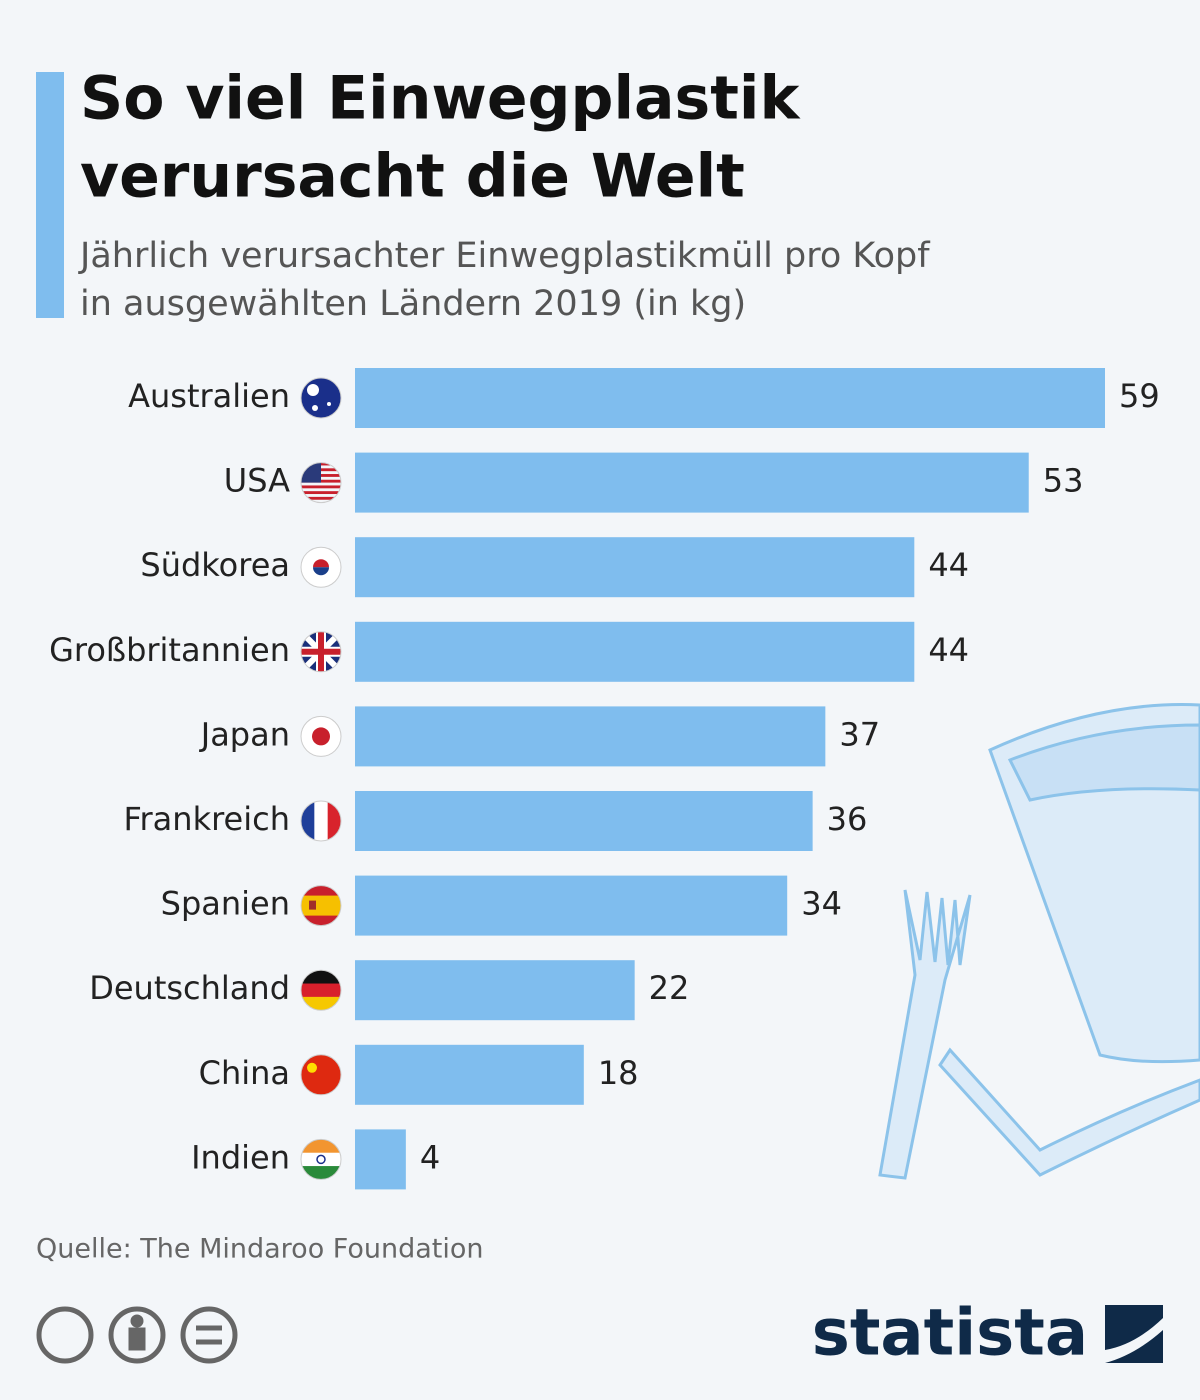 This screenshot has width=1200, height=1400. I want to click on brand-logo, so click(1134, 1334).